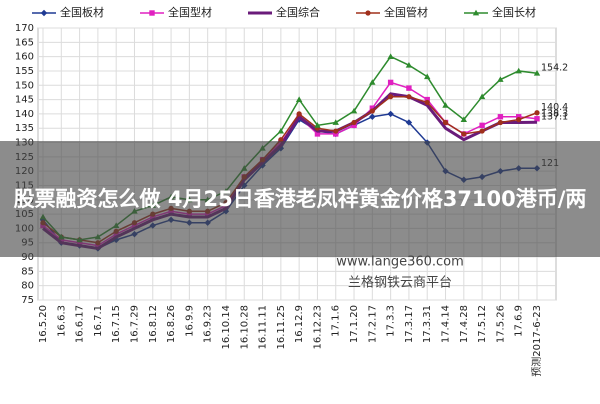  Describe the element at coordinates (24, 71) in the screenshot. I see `y-tick-label: 155` at that location.